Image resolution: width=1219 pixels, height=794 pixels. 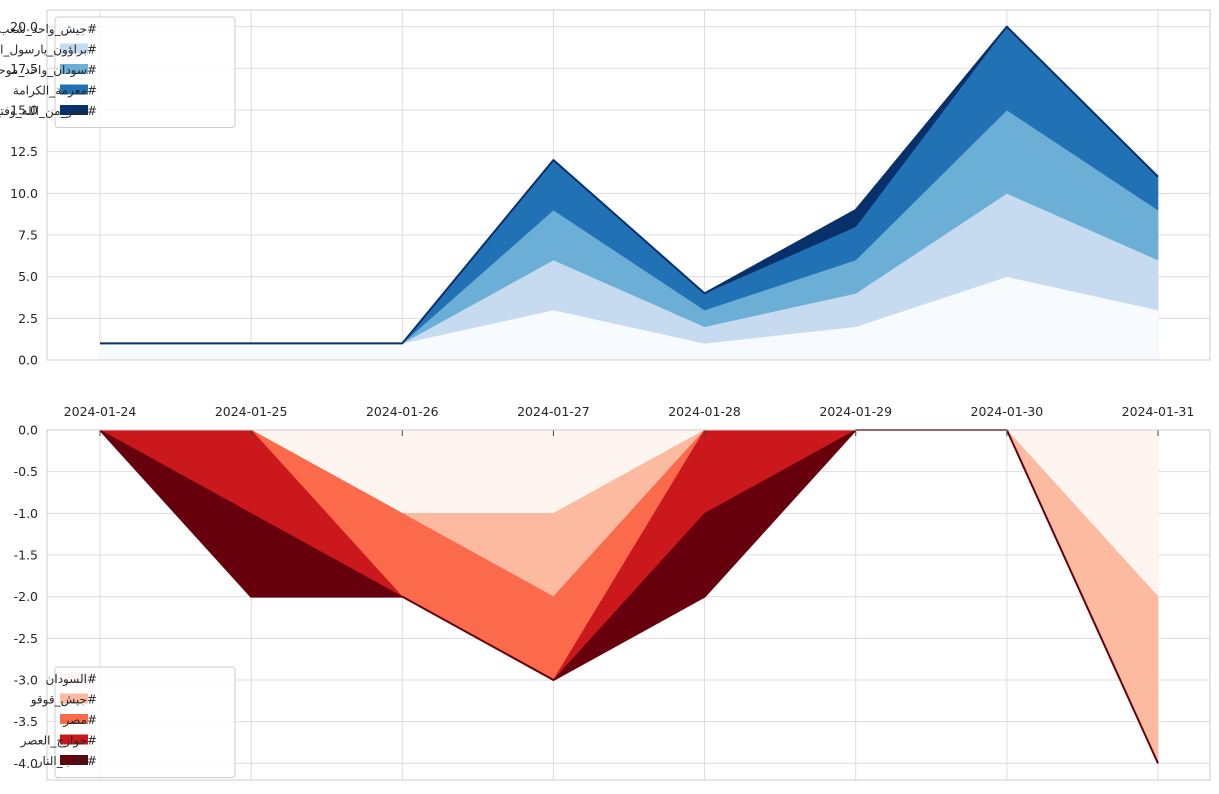 I want to click on top-y-tick-label: 12.5, so click(x=24, y=151).